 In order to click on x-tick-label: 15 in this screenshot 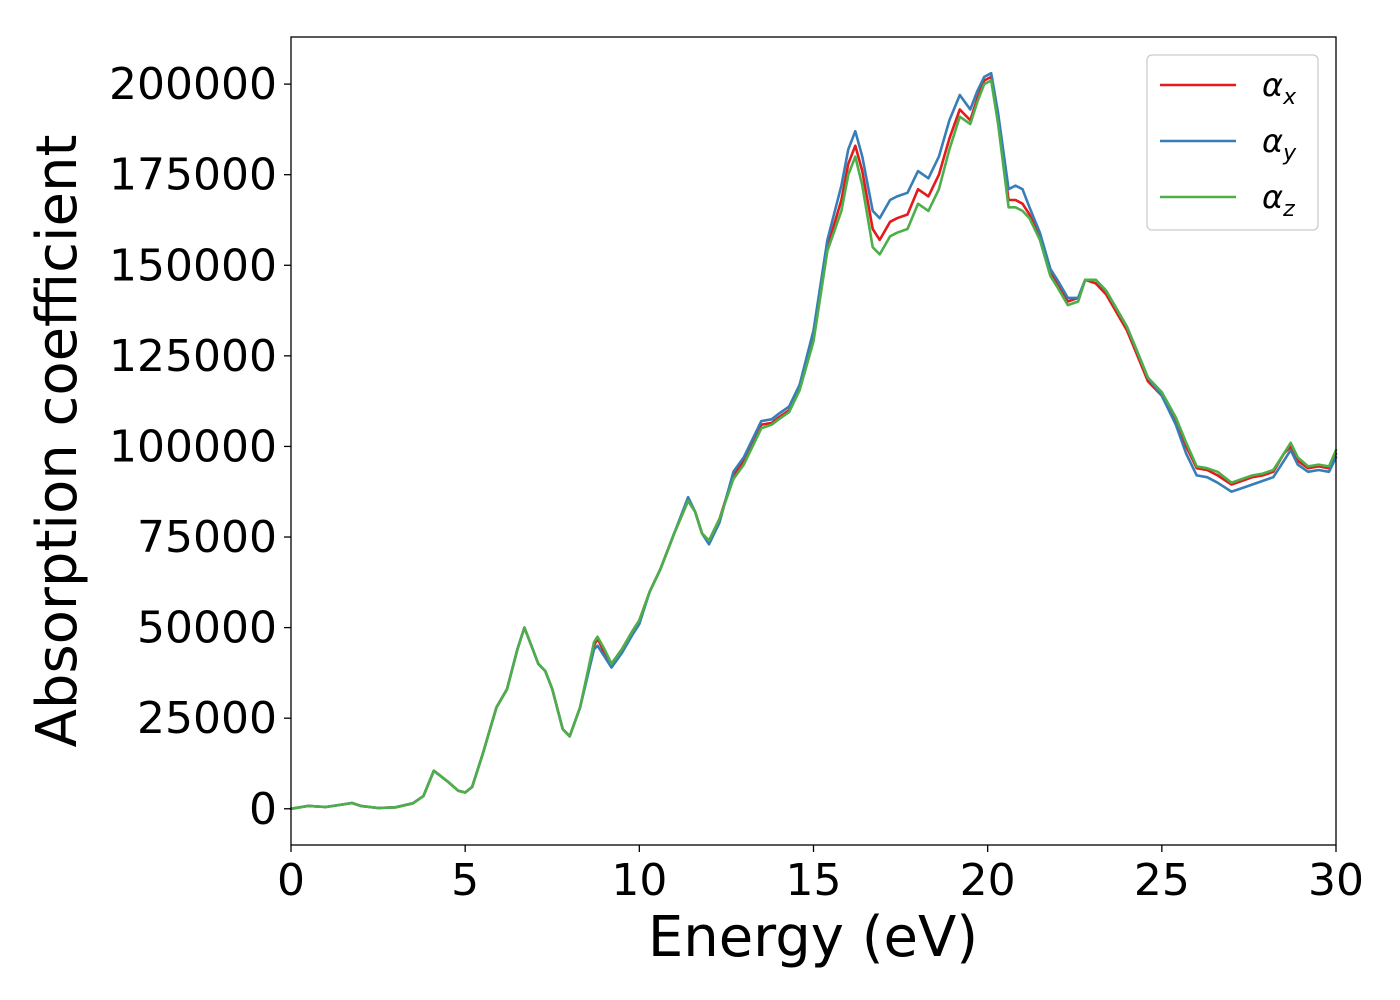, I will do `click(814, 880)`.